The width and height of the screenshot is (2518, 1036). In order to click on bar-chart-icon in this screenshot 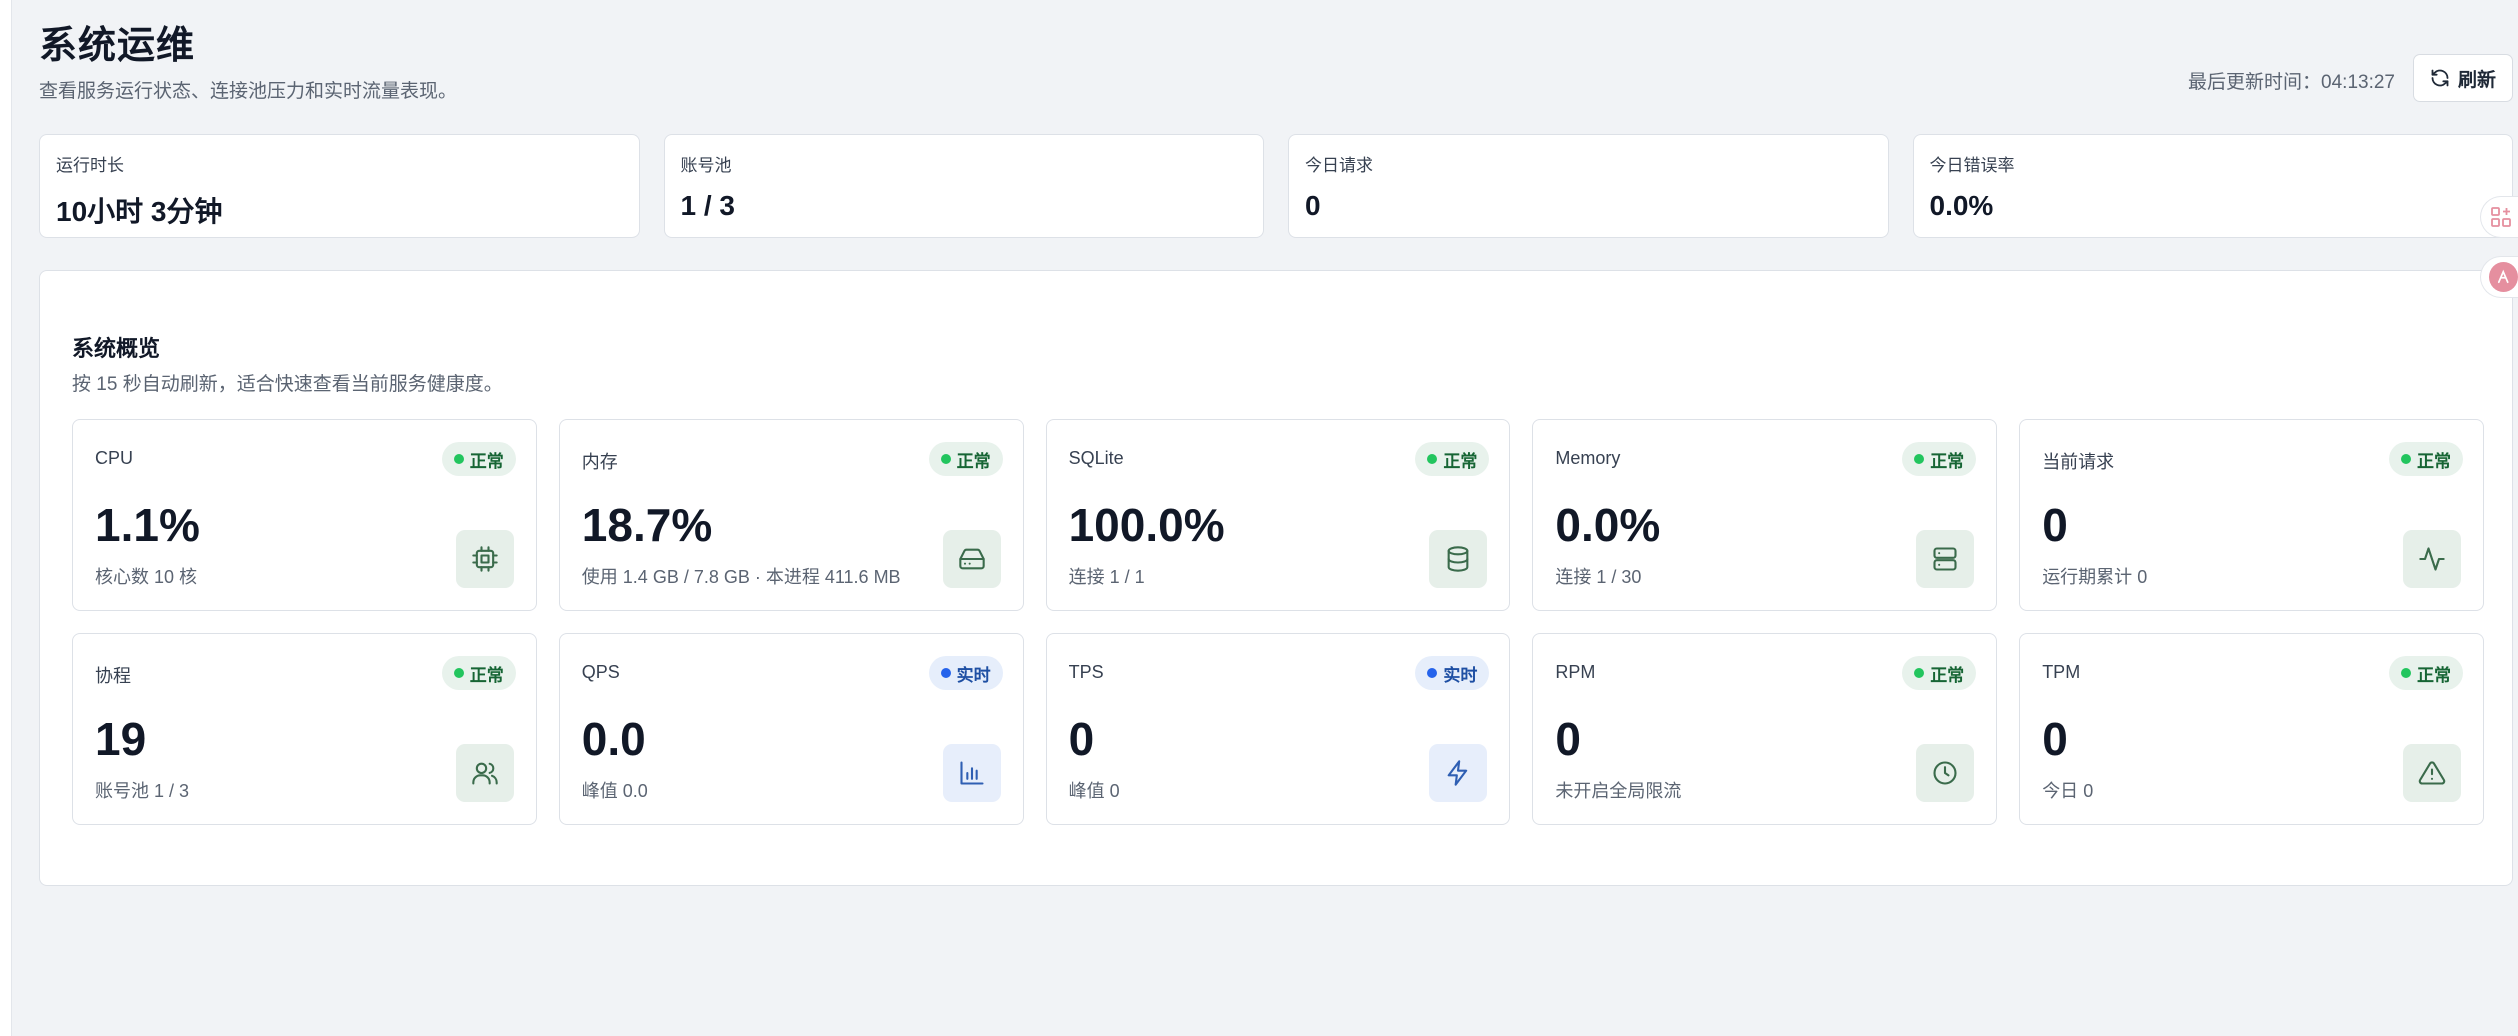, I will do `click(971, 773)`.